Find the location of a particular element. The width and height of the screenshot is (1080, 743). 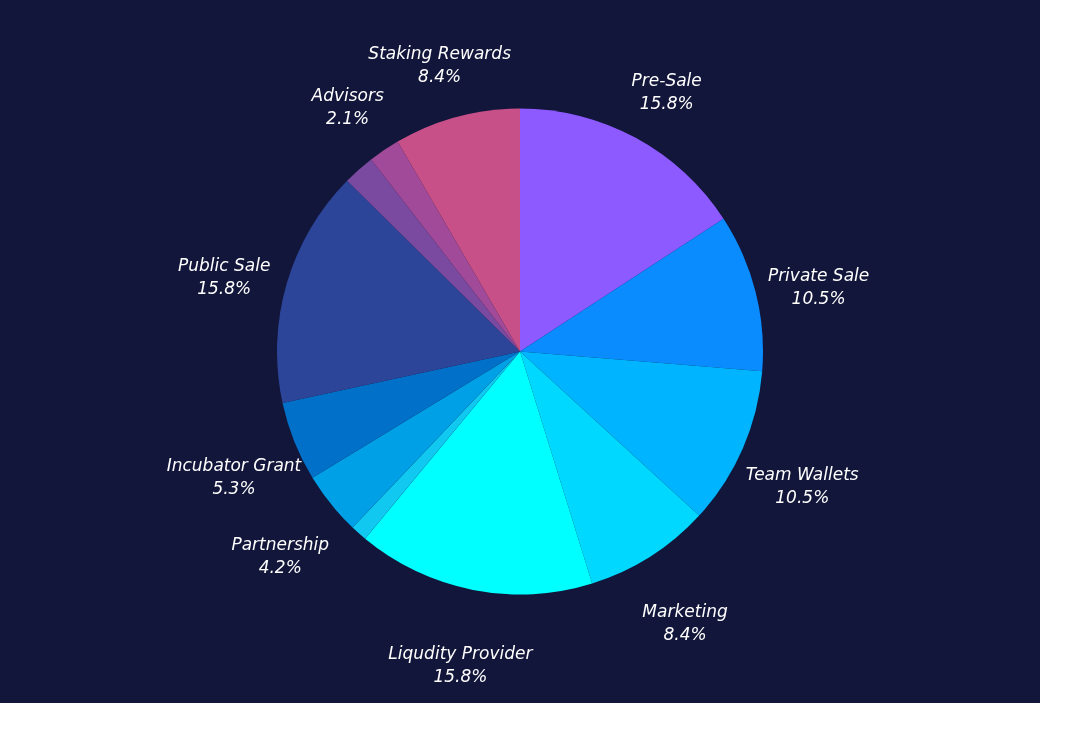

slice-label: Incubator Grant is located at coordinates (234, 464).